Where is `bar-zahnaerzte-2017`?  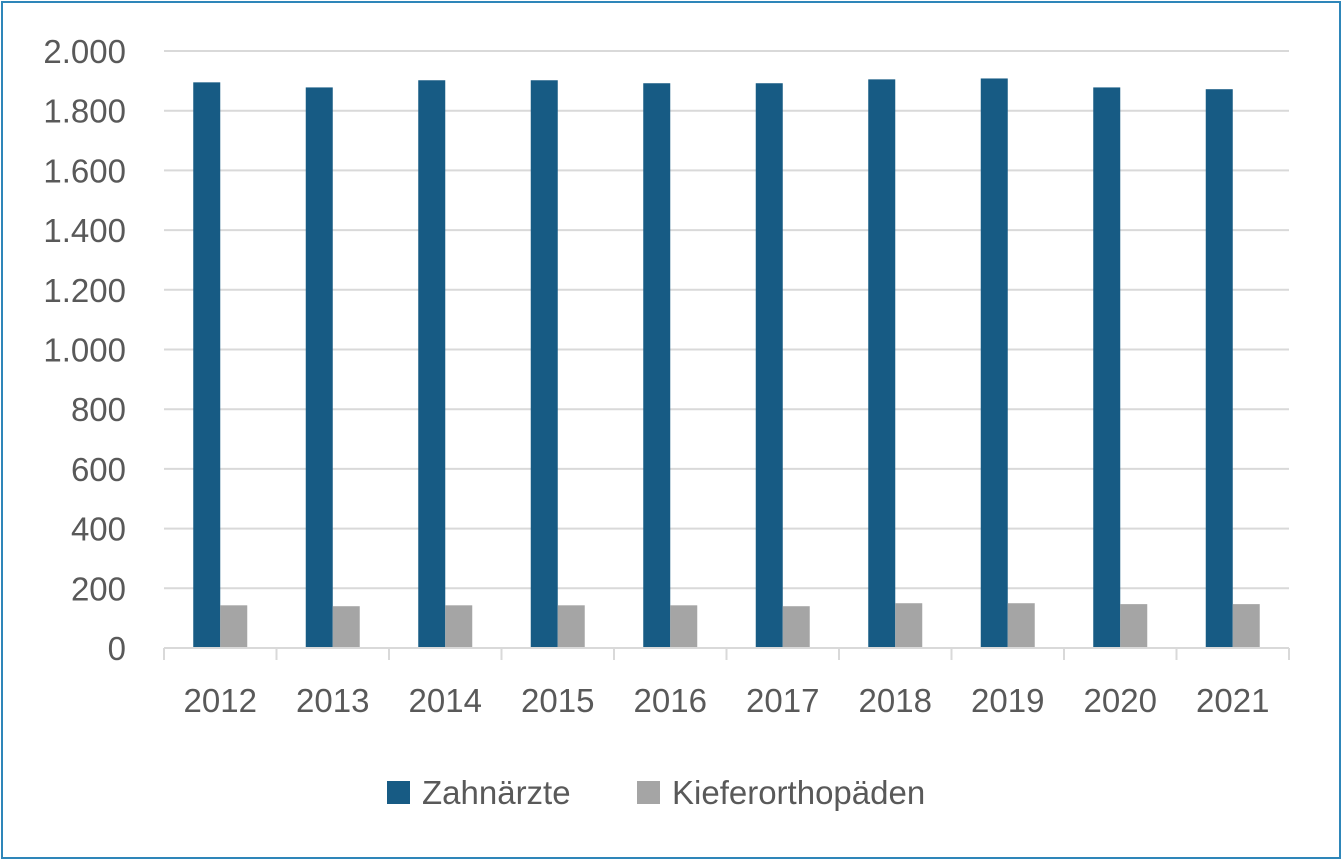
bar-zahnaerzte-2017 is located at coordinates (769, 366).